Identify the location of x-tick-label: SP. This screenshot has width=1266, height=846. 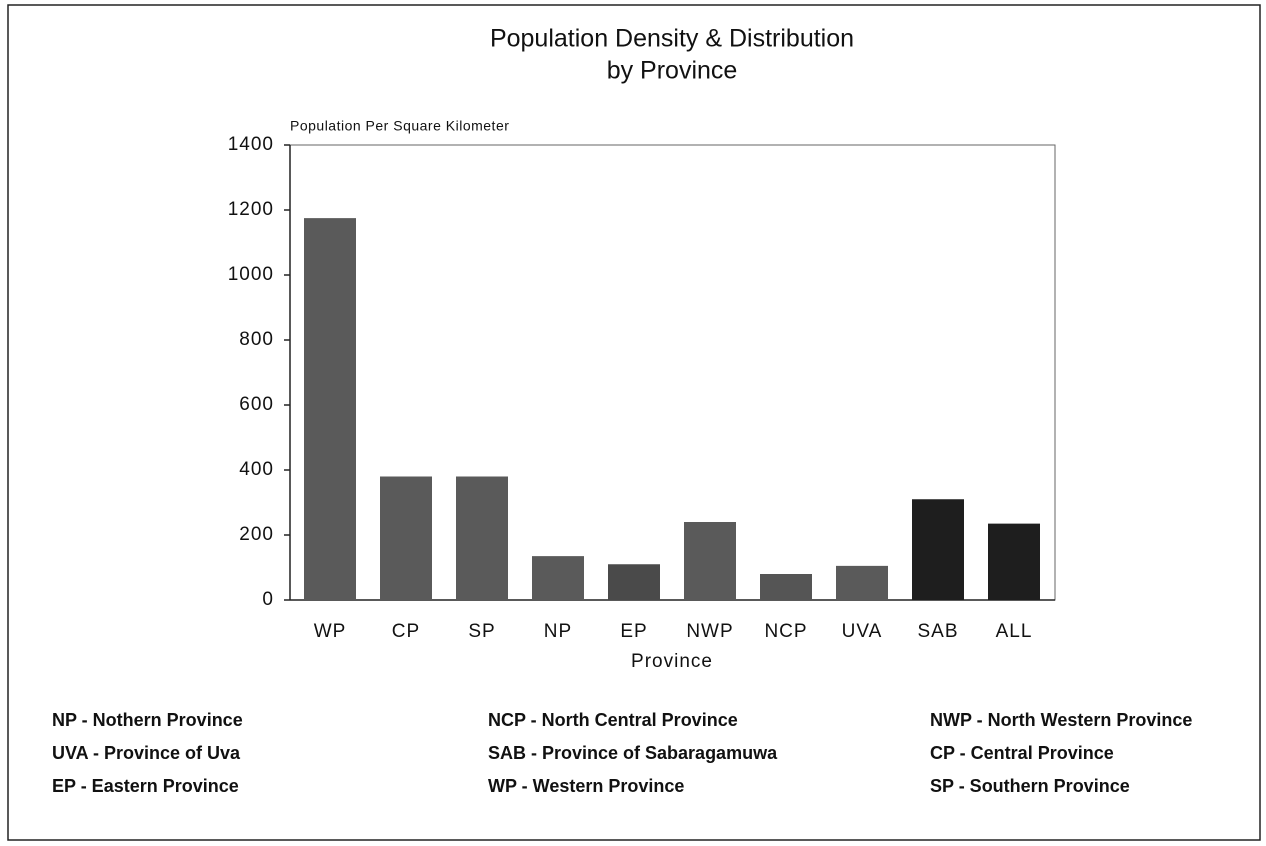
(481, 631).